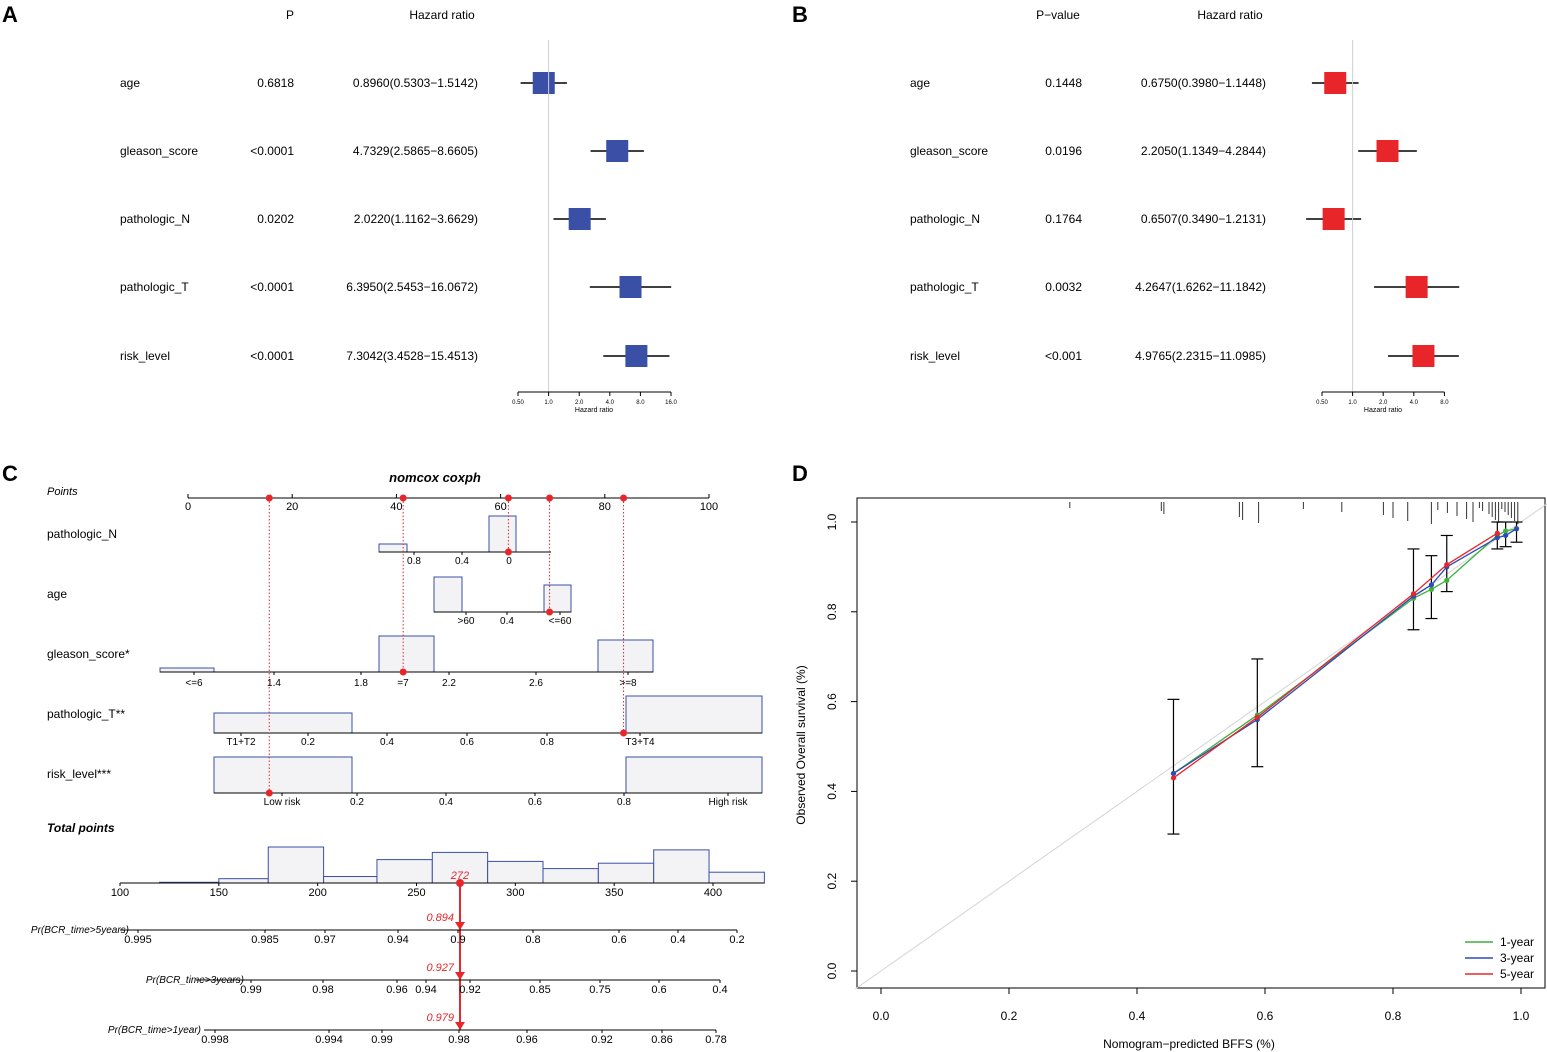 This screenshot has width=1547, height=1052. Describe the element at coordinates (154, 1030) in the screenshot. I see `outcome-label: Pr(BCR_time>1year)` at that location.